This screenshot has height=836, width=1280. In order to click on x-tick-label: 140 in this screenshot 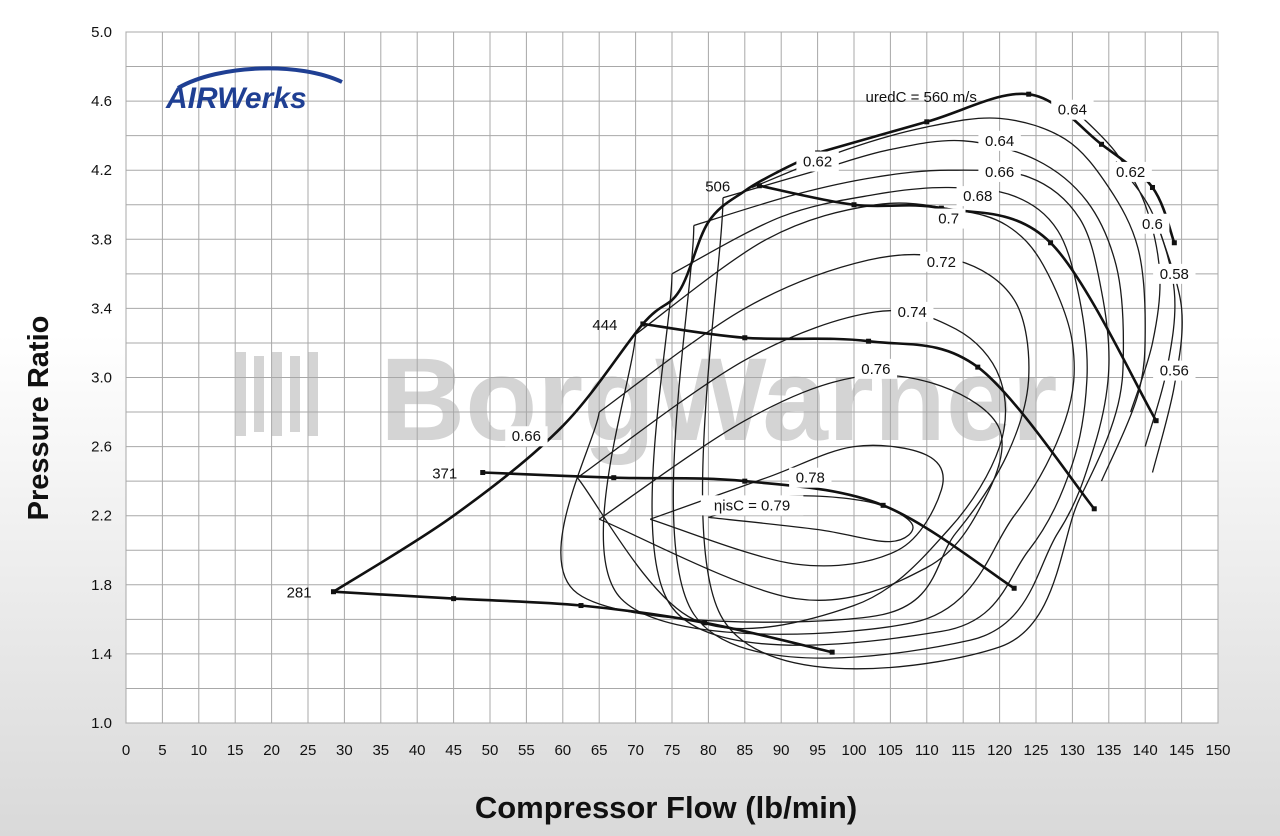, I will do `click(1145, 750)`.